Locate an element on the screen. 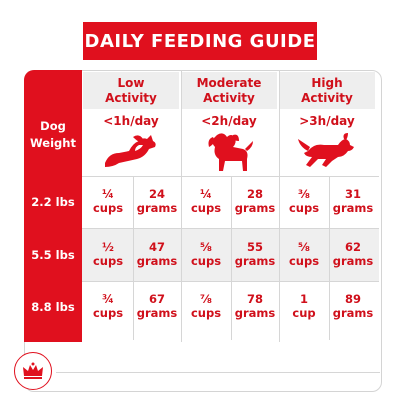 The width and height of the screenshot is (400, 400). cups-amount: ¾ is located at coordinates (108, 299).